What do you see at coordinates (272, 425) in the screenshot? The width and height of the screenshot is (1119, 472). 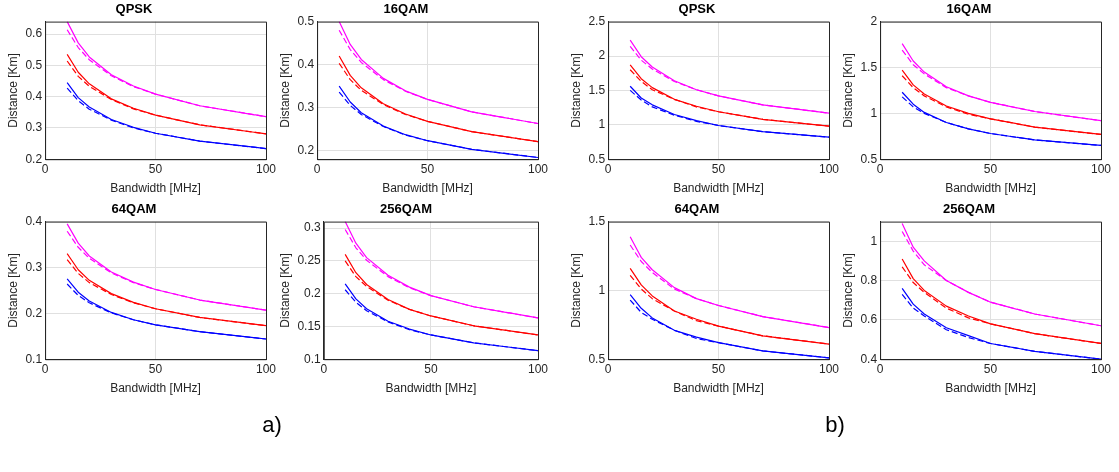 I see `text: a)` at bounding box center [272, 425].